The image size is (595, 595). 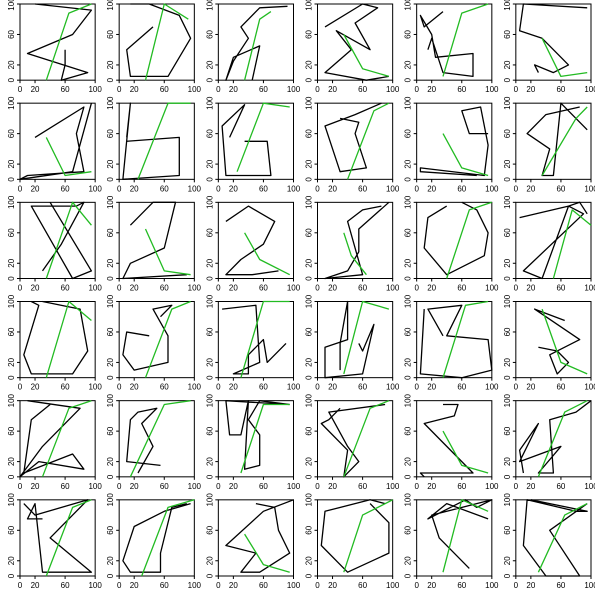 I want to click on panel-2: 0 20 60 100 0 20 60 100, so click(x=153, y=47).